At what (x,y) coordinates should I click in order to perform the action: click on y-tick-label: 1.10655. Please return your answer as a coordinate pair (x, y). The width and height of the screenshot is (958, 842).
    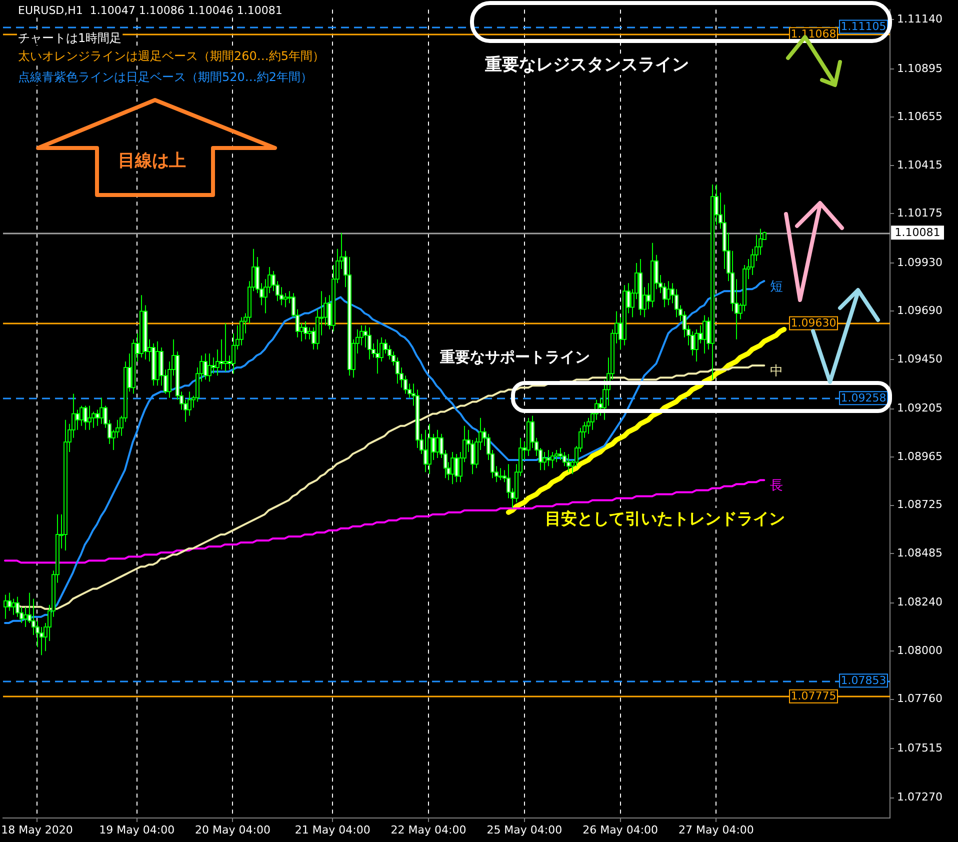
    Looking at the image, I should click on (919, 117).